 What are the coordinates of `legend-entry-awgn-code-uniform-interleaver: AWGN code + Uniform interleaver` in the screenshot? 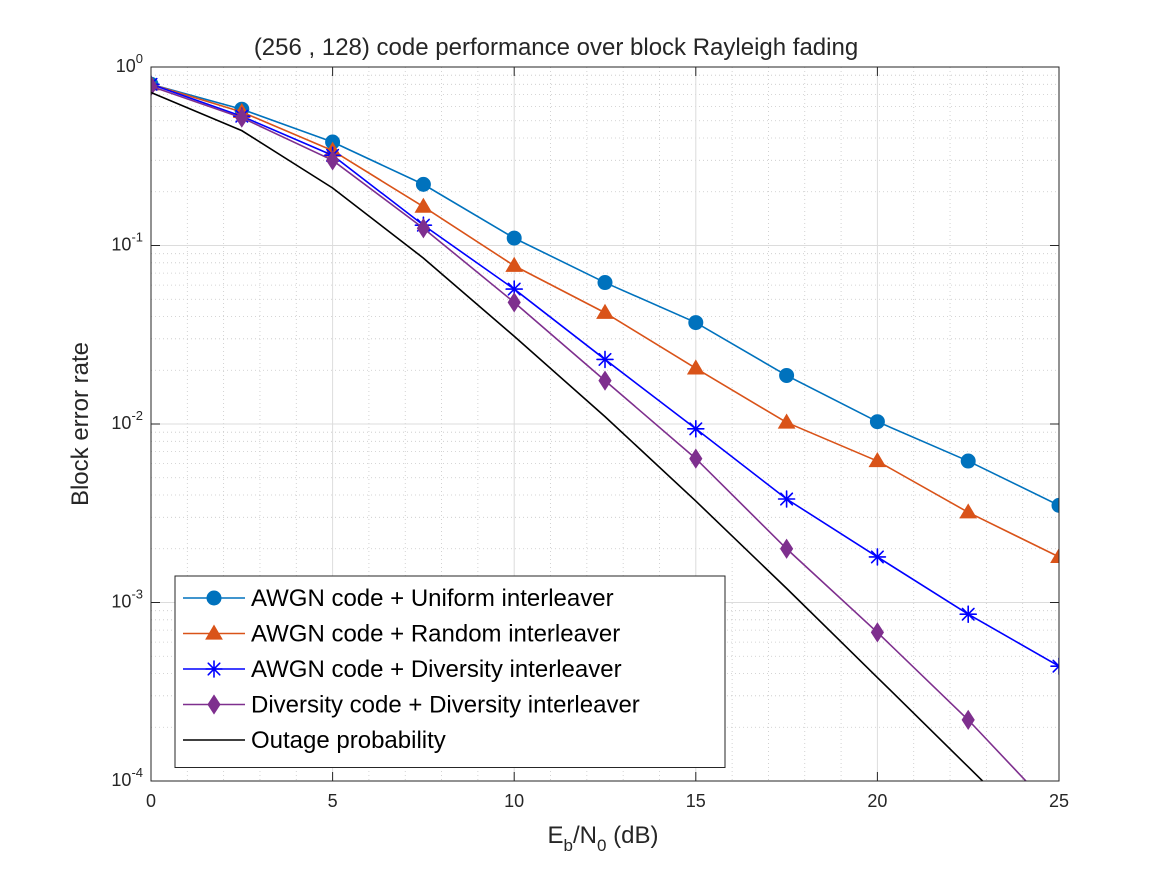 It's located at (398, 598).